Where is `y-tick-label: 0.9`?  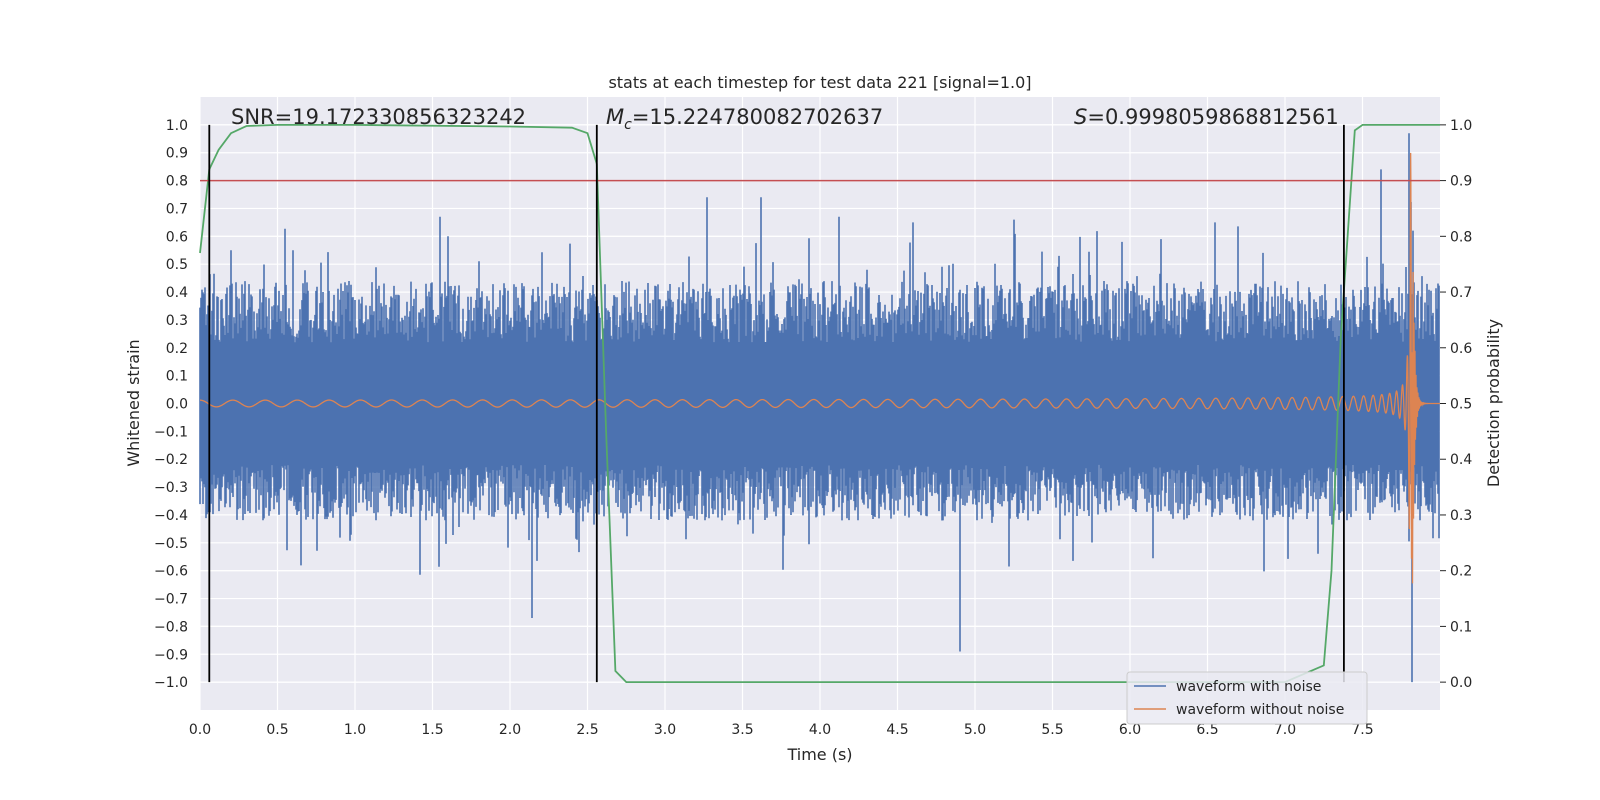 y-tick-label: 0.9 is located at coordinates (177, 154).